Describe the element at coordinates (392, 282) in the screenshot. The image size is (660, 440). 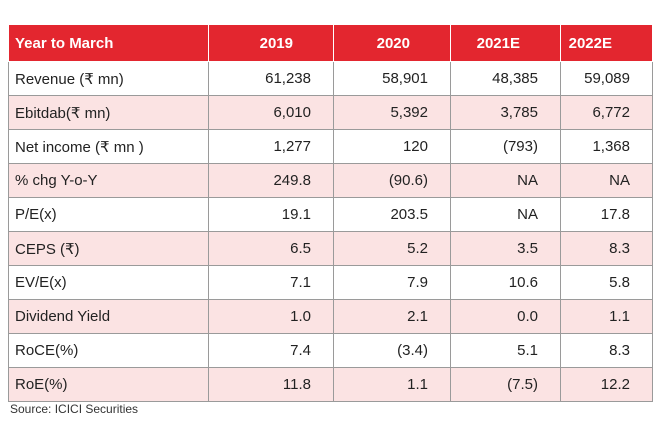
I see `cell: 7.9` at that location.